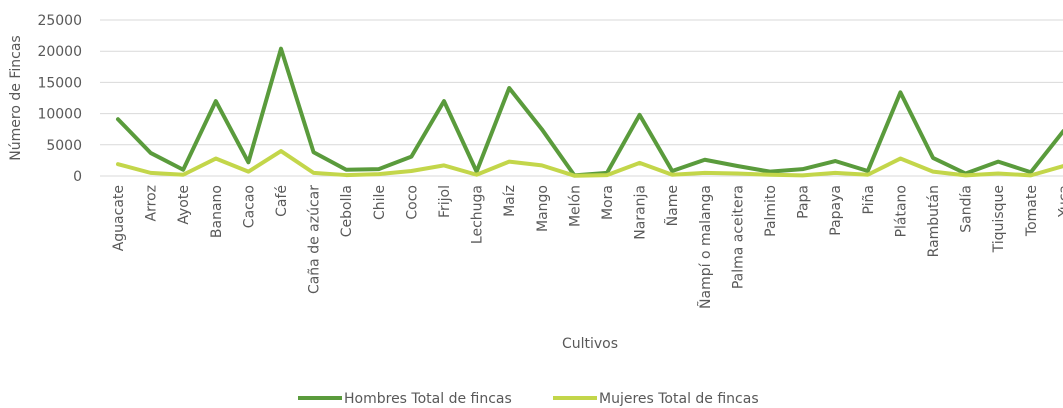 The height and width of the screenshot is (408, 1063). I want to click on x-axis-title: Cultivos, so click(590, 344).